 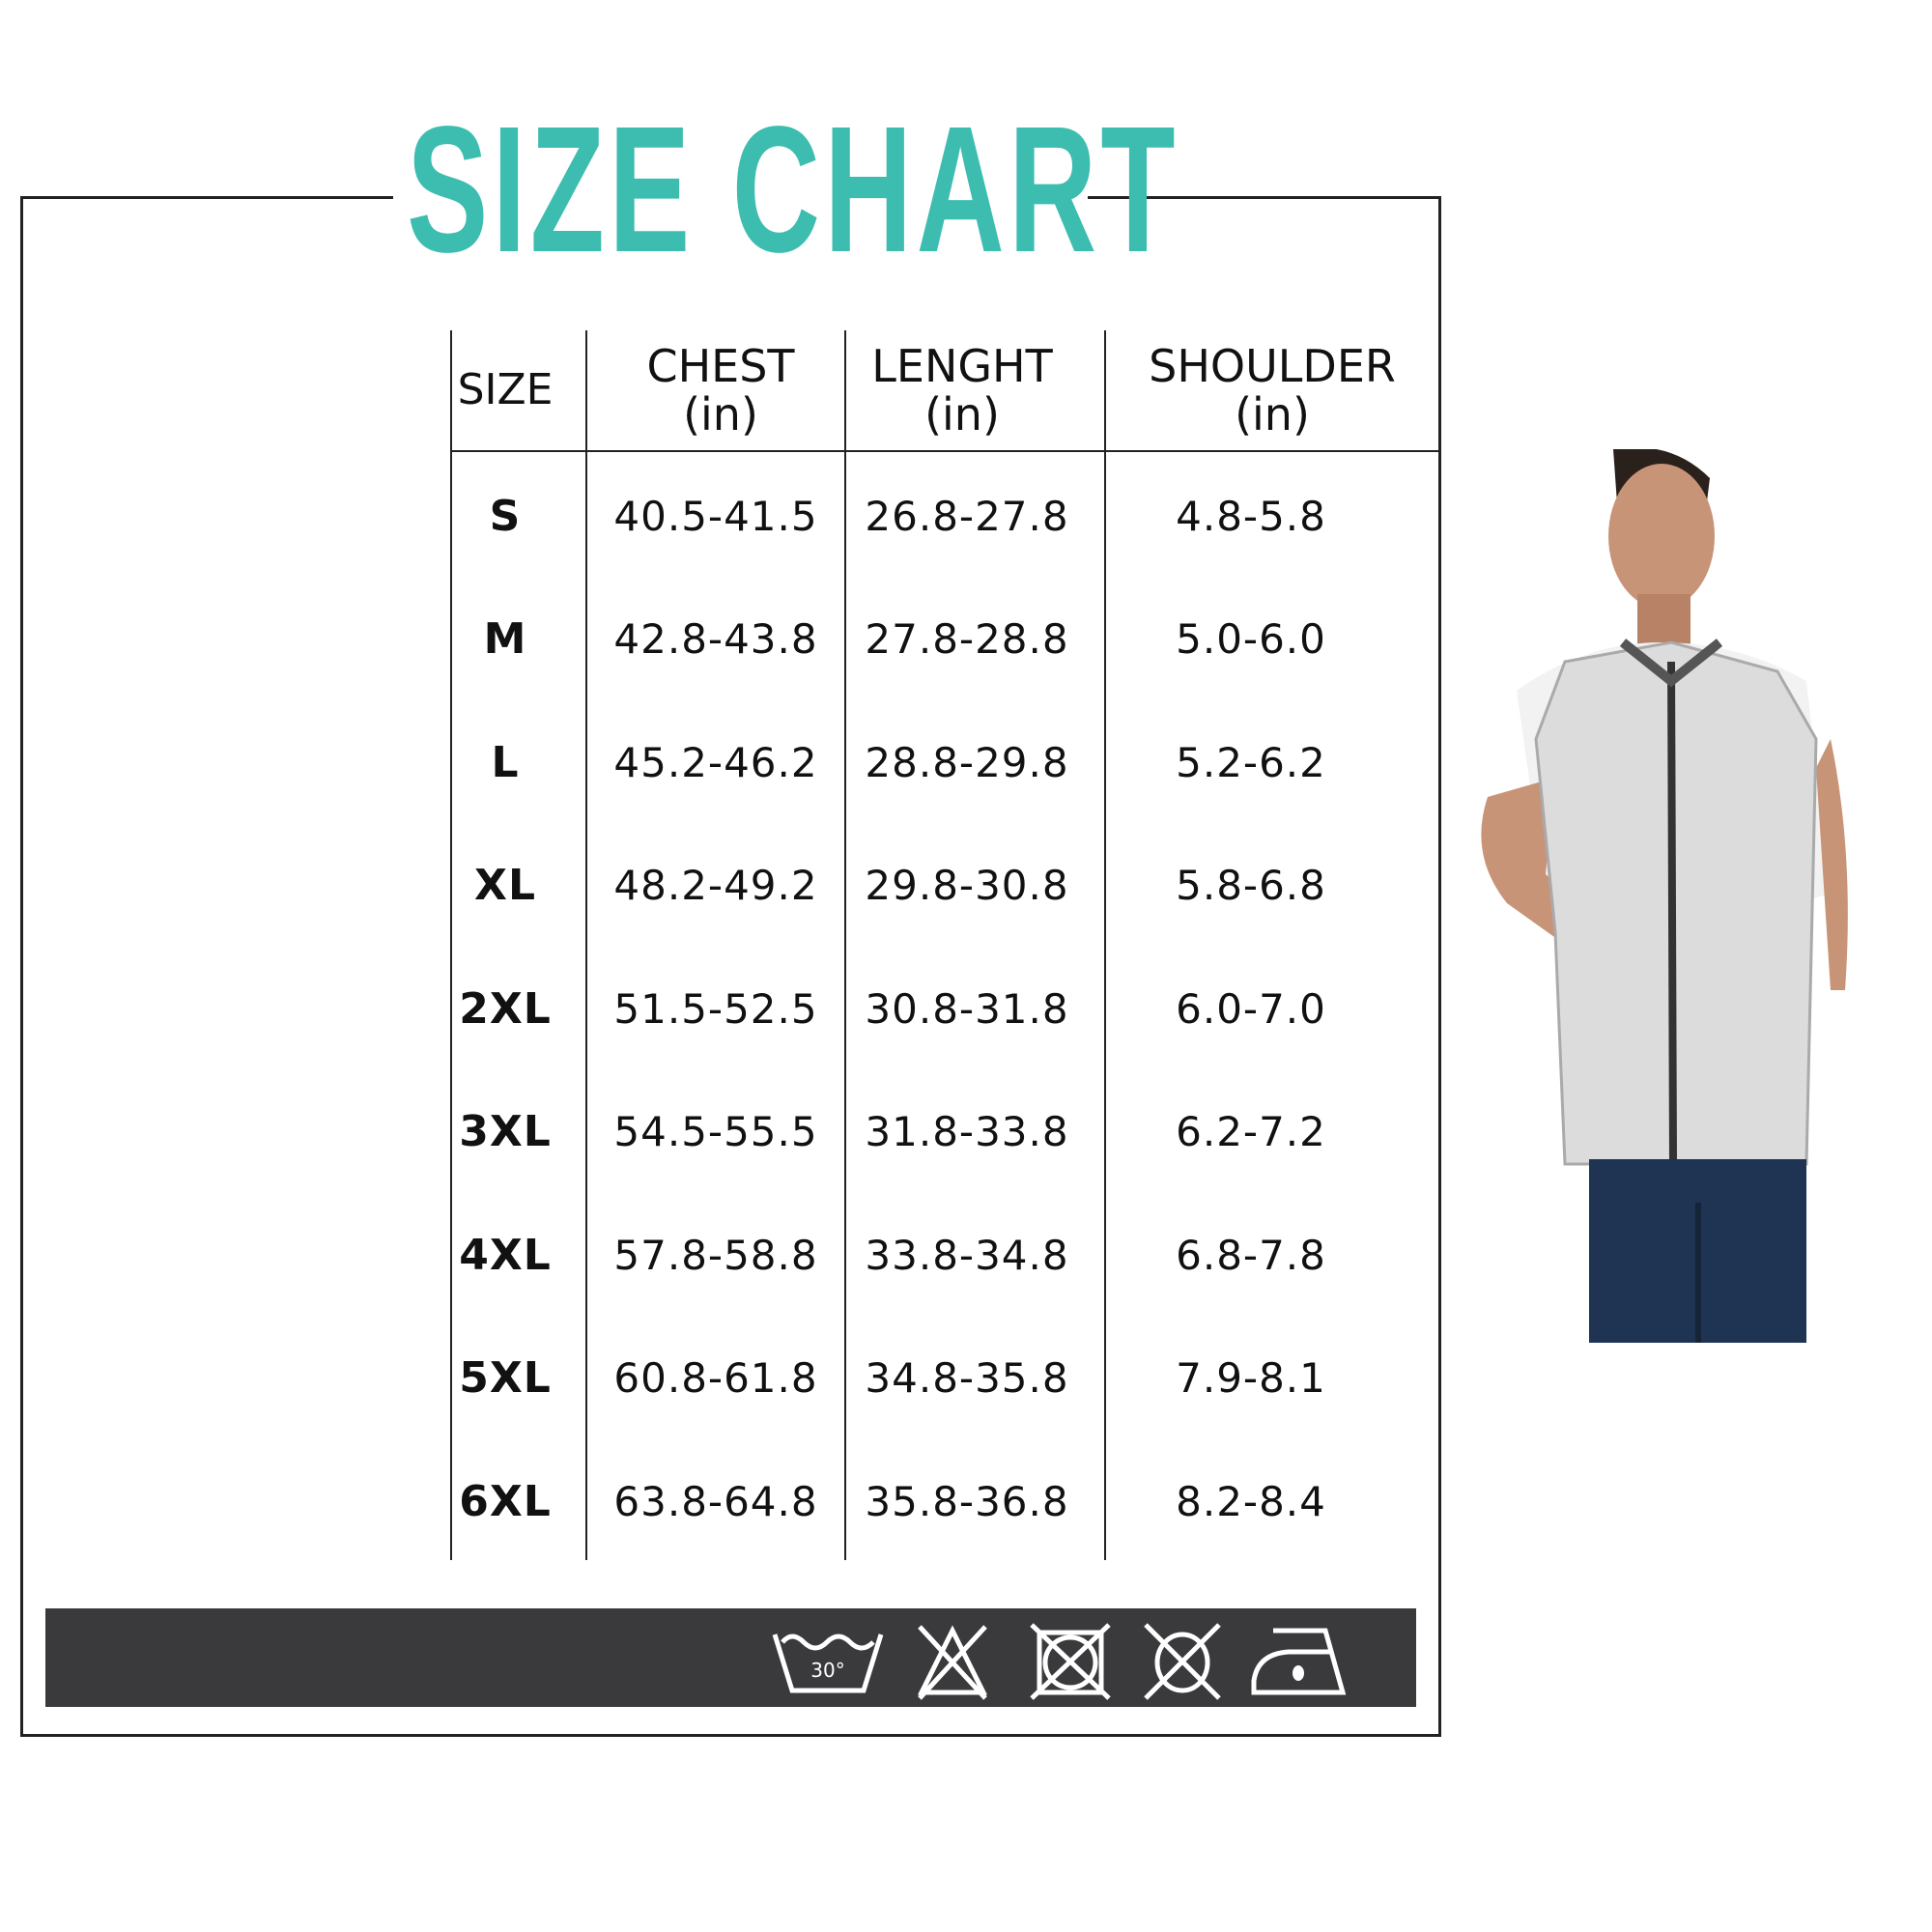 What do you see at coordinates (1251, 885) in the screenshot?
I see `shoulder-cell: 5.8-6.8` at bounding box center [1251, 885].